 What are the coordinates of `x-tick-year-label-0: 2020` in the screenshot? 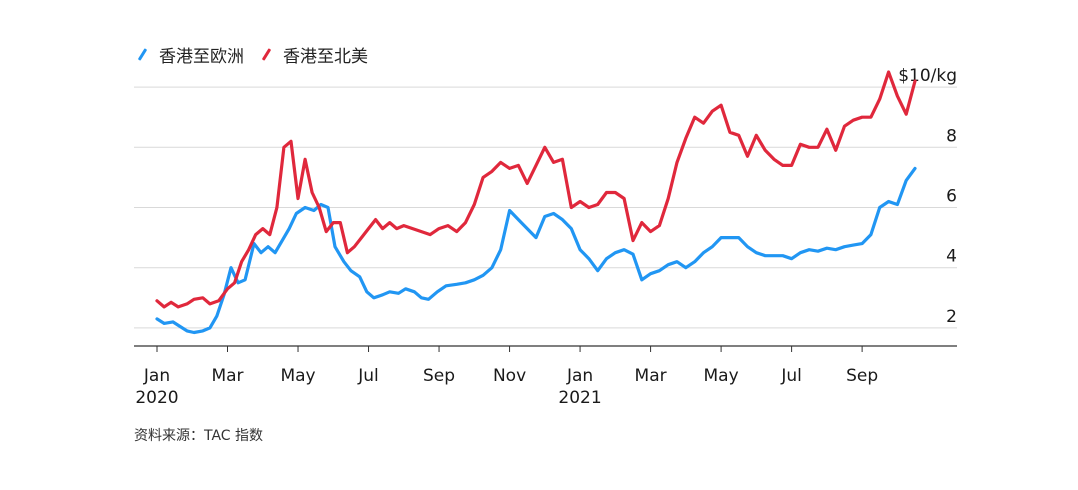 It's located at (156, 398).